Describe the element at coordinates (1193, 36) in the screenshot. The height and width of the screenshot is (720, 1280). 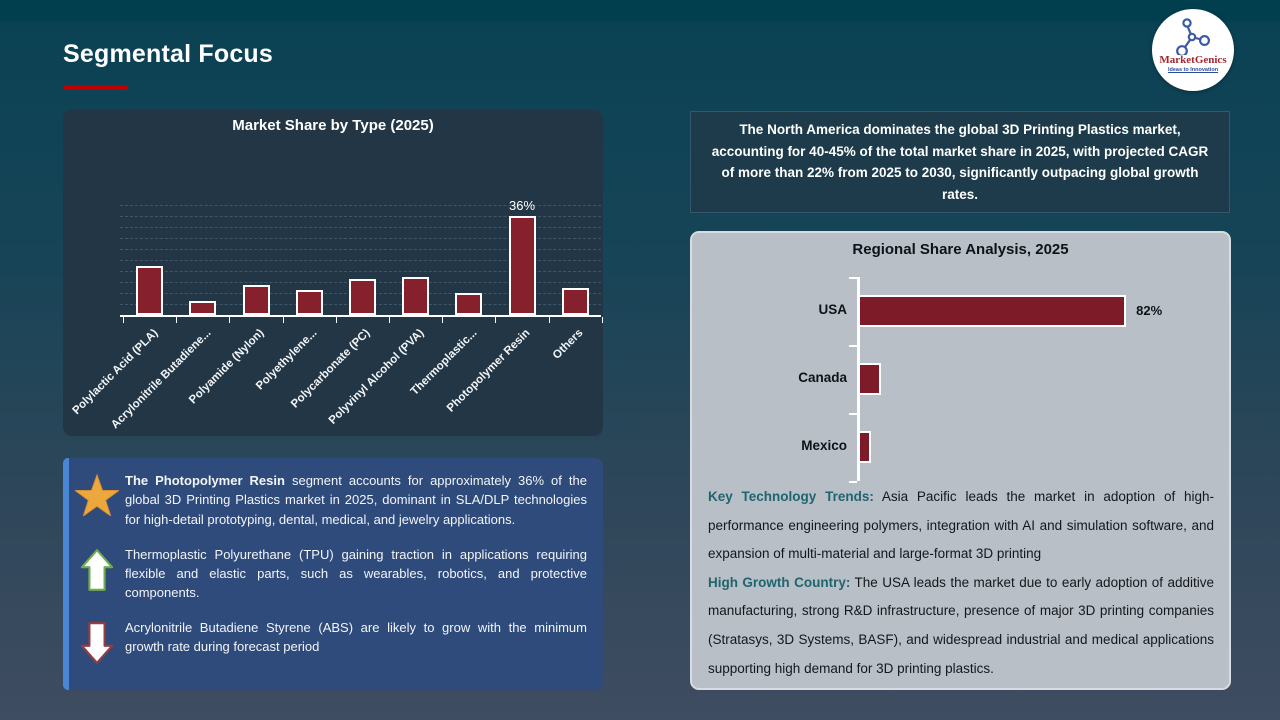
I see `molecule-icon` at that location.